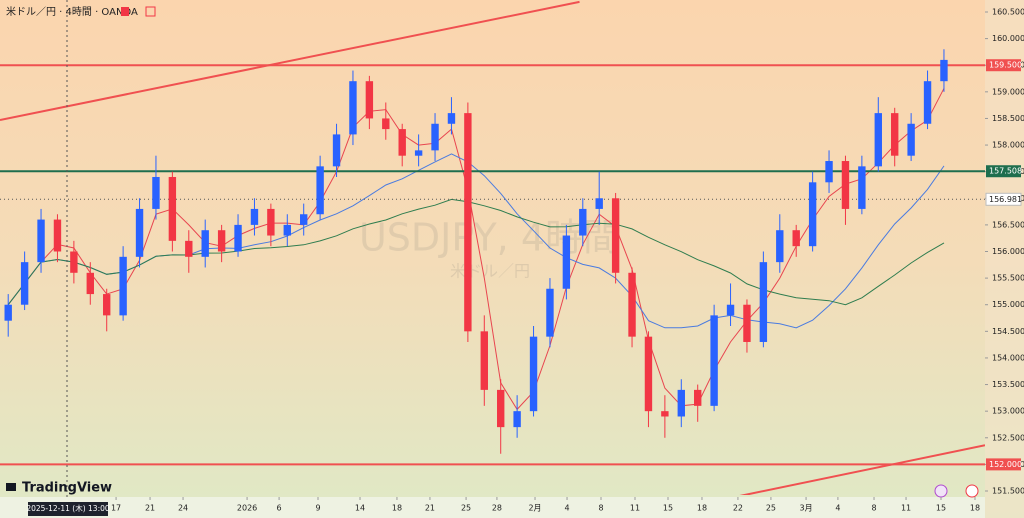  Describe the element at coordinates (1008, 38) in the screenshot. I see `y-tick-label: 160.000` at that location.